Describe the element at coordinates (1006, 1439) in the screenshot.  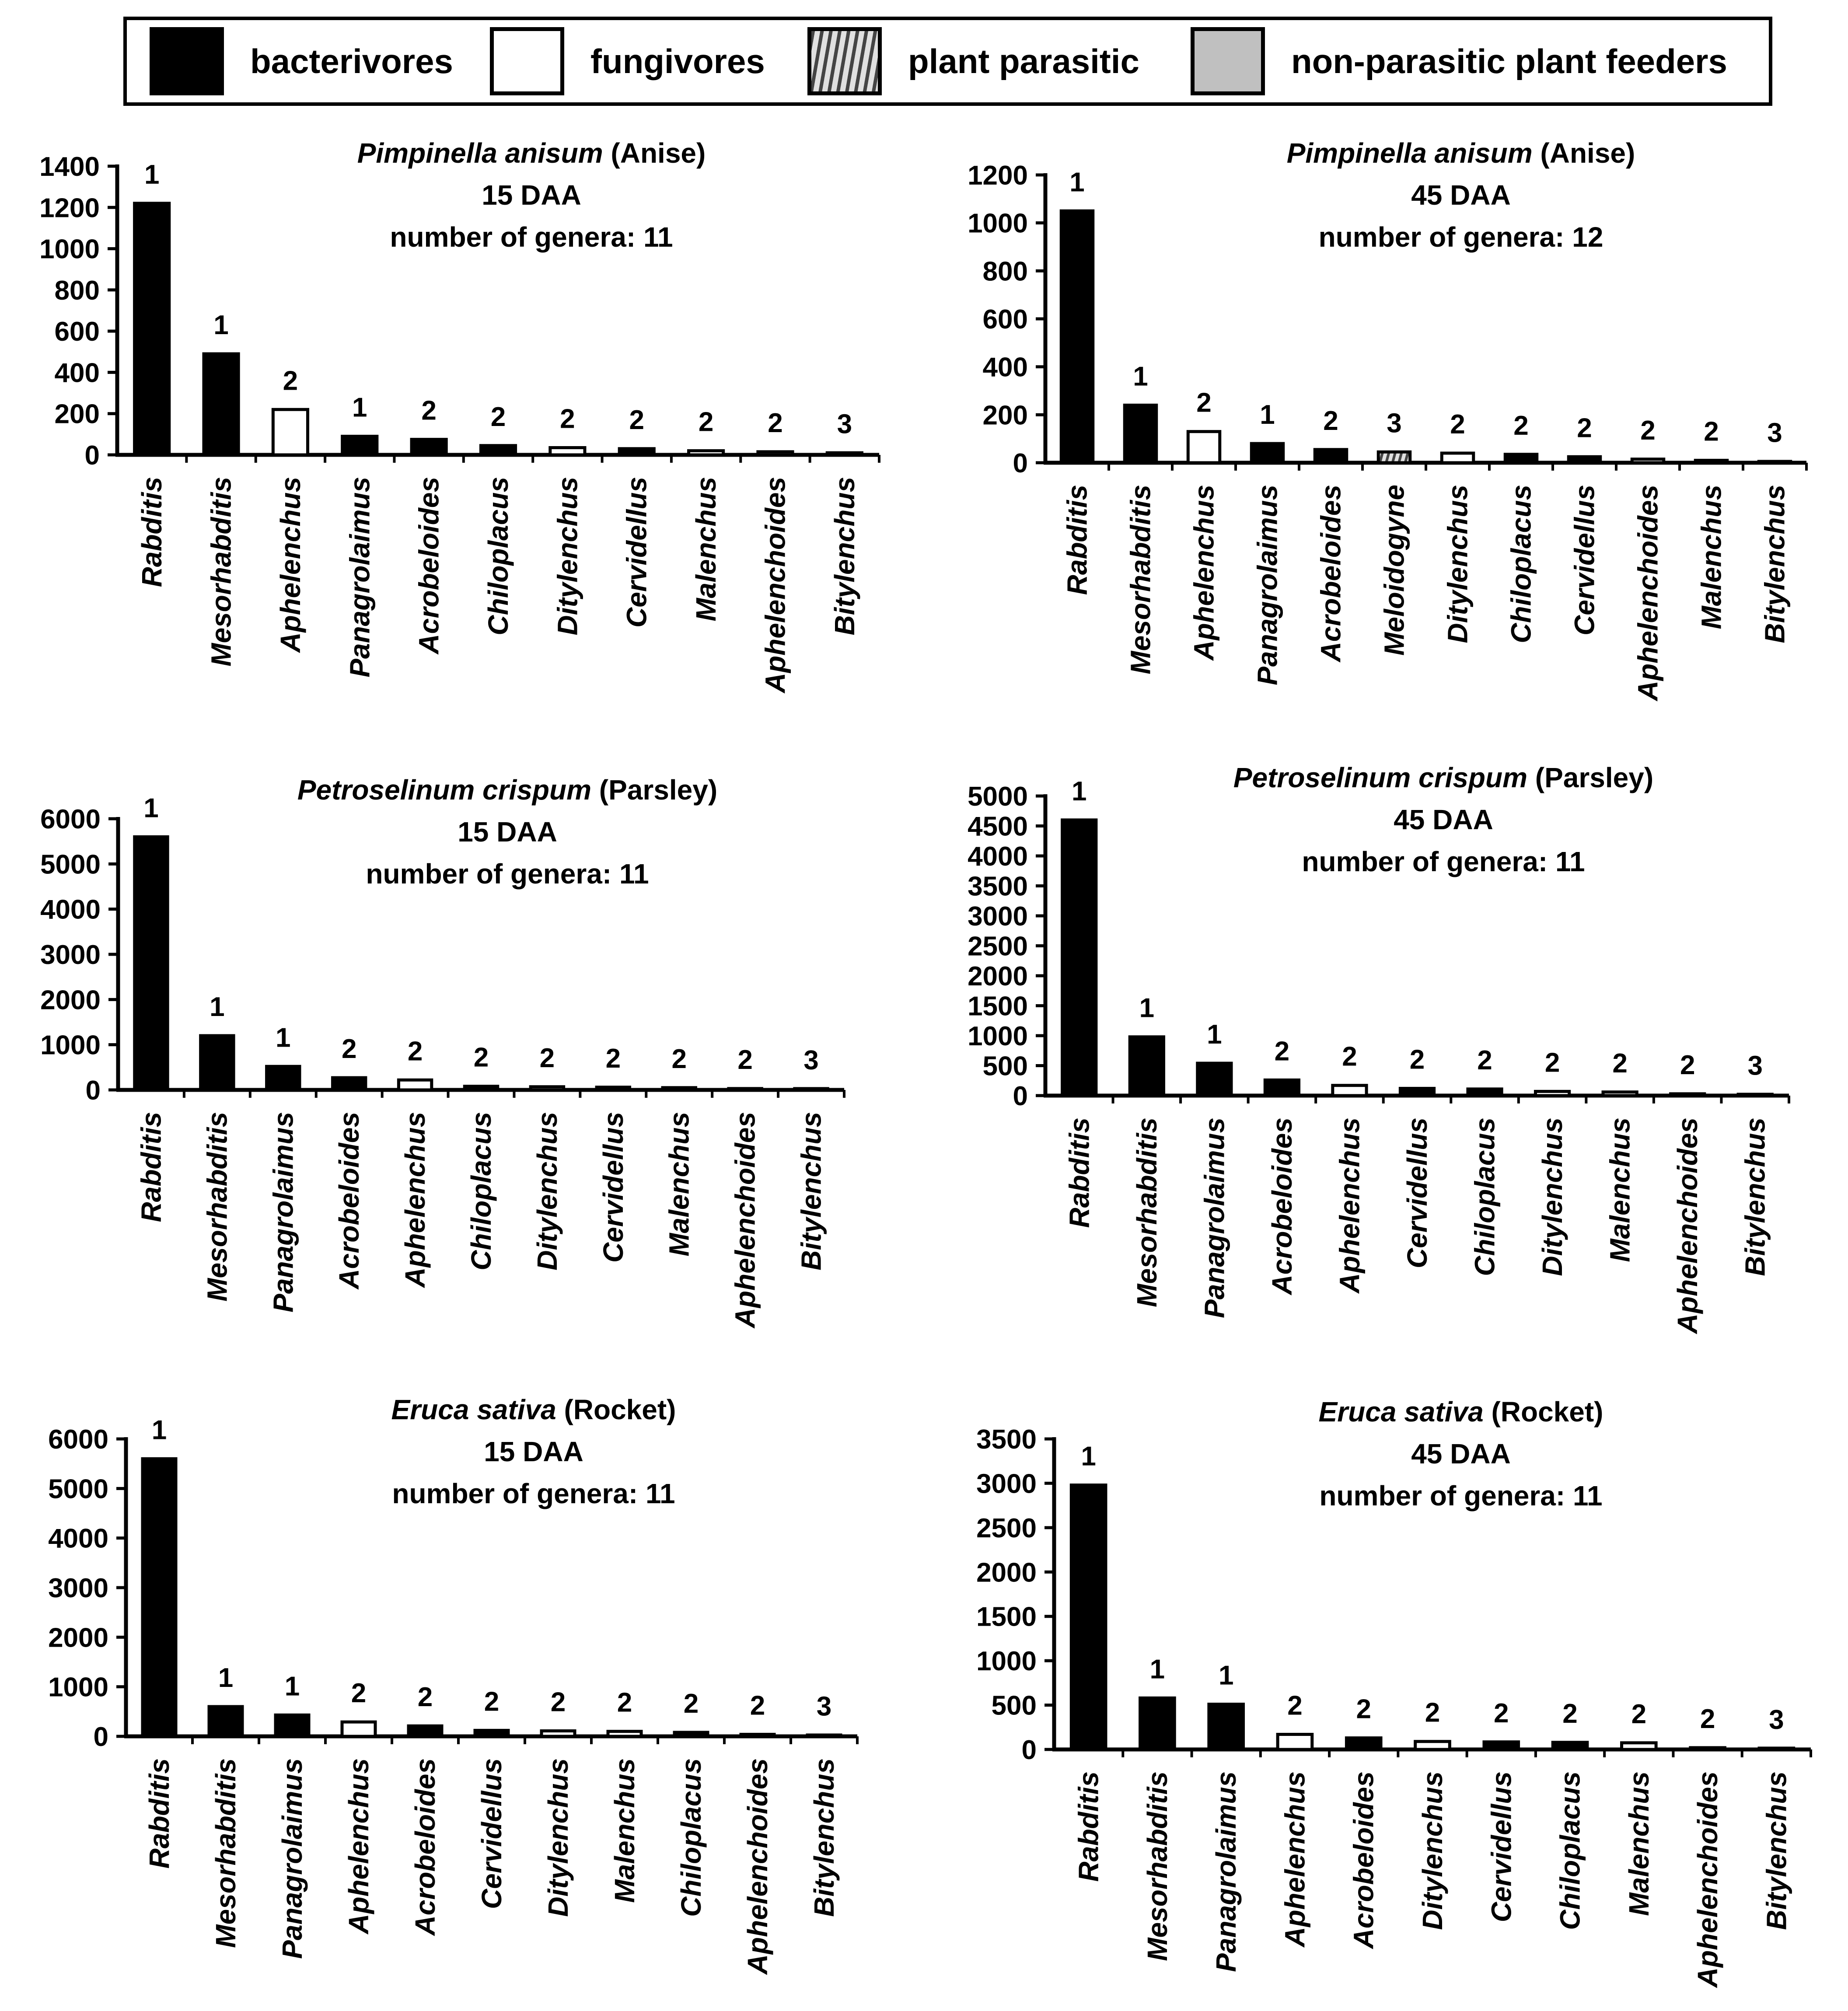
I see `y-tick-label: 3500` at that location.